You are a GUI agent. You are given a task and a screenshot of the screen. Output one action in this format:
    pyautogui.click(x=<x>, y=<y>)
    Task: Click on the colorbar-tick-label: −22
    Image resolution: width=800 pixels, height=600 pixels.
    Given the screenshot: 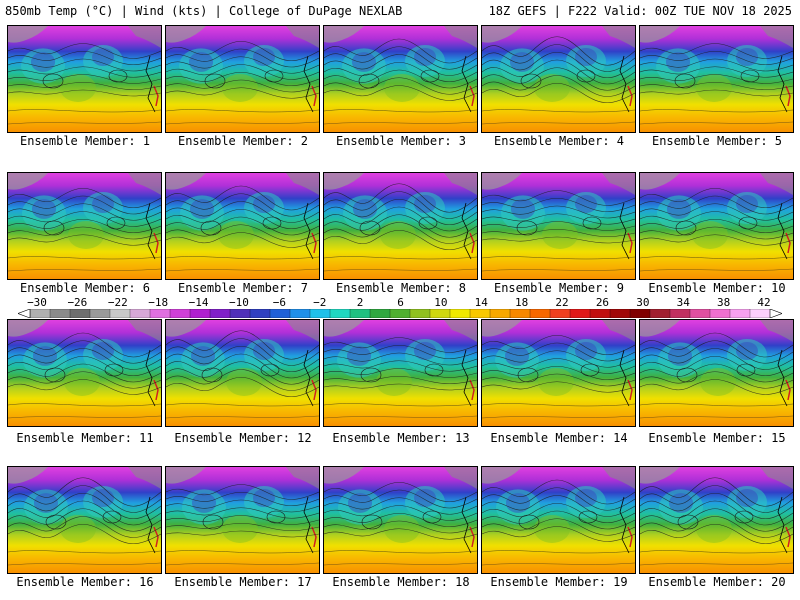 What is the action you would take?
    pyautogui.click(x=117, y=302)
    